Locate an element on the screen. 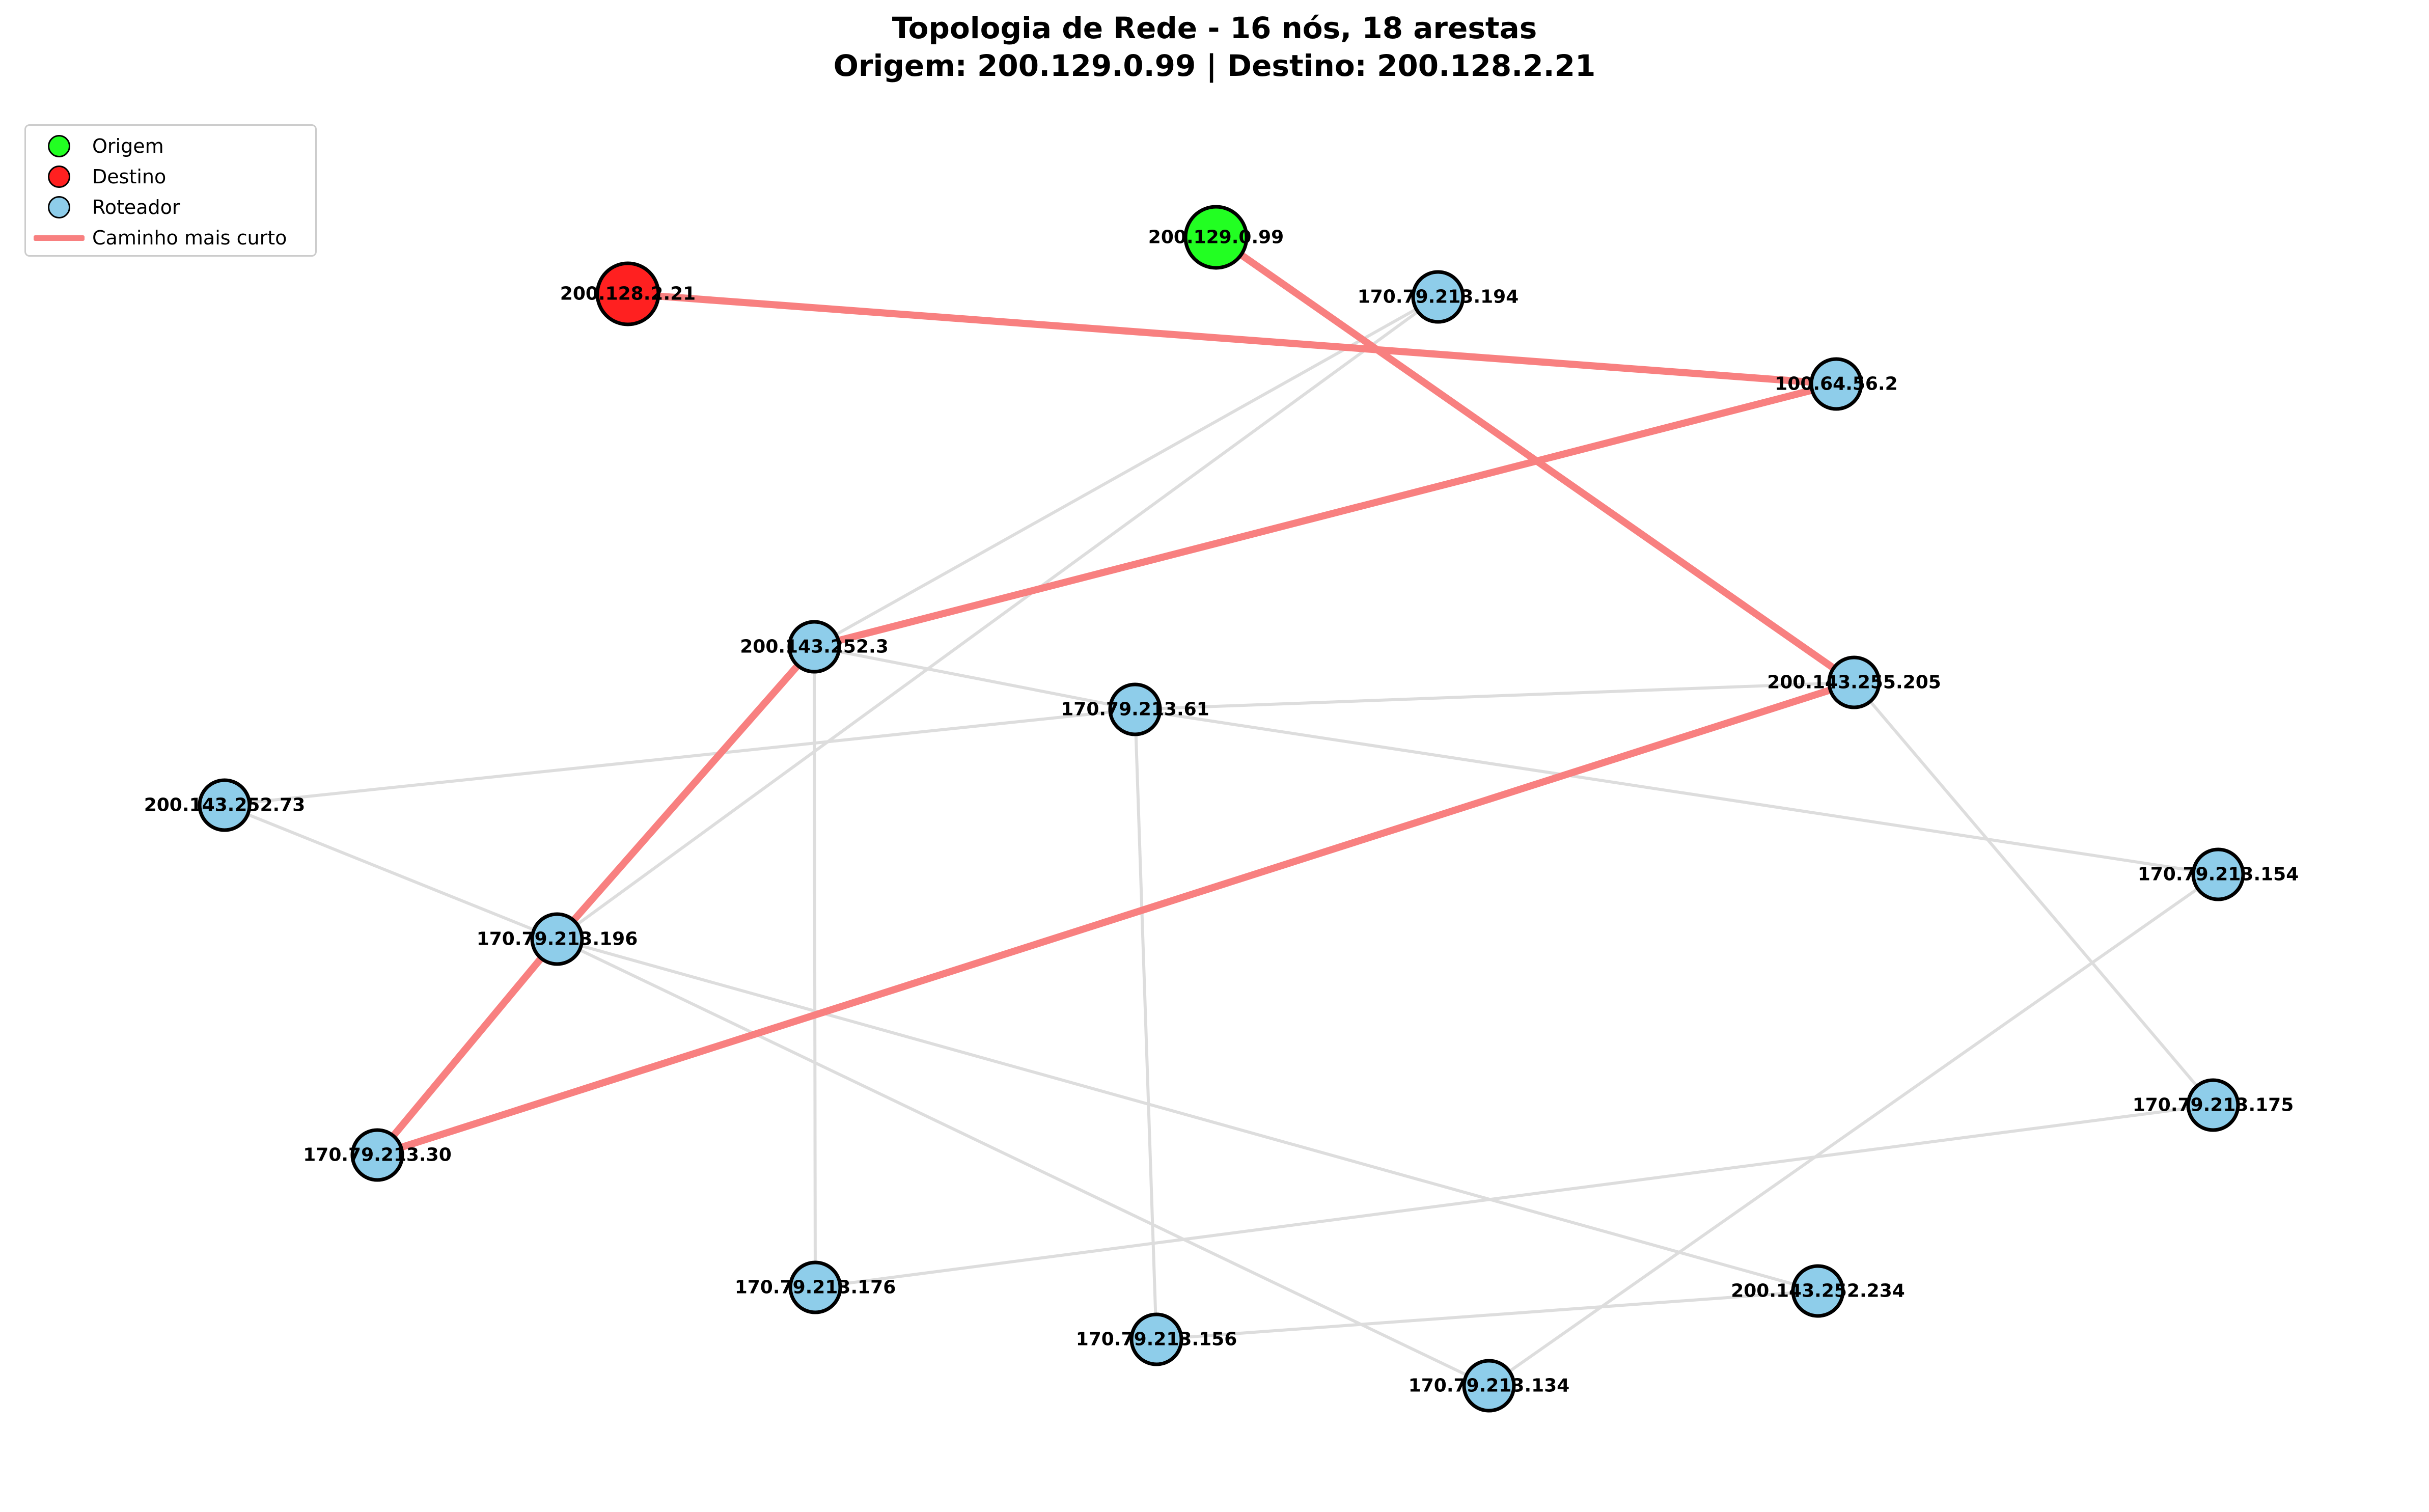 The width and height of the screenshot is (2429, 1512). edge-200.143.255.205-170.79.213.175 is located at coordinates (2034, 894).